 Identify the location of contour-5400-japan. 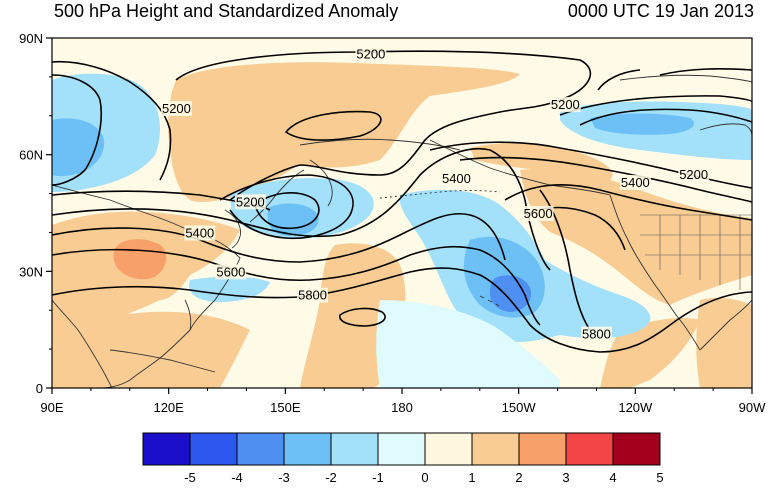
(286, 207).